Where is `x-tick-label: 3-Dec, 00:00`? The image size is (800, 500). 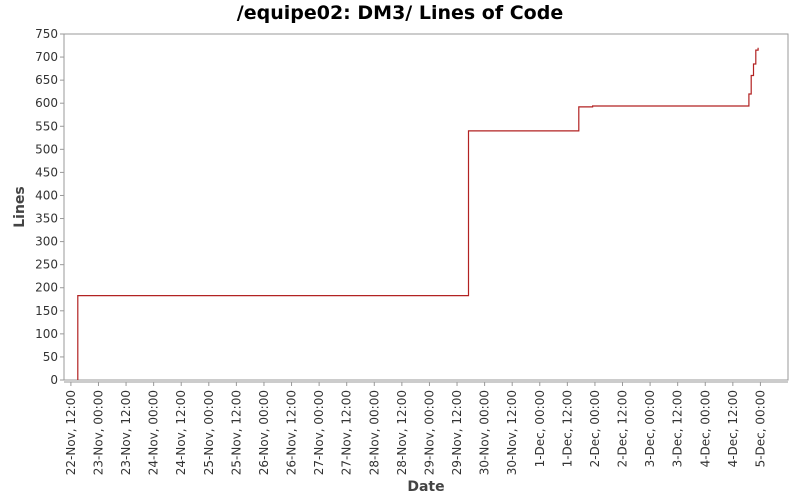 x-tick-label: 3-Dec, 00:00 is located at coordinates (650, 428).